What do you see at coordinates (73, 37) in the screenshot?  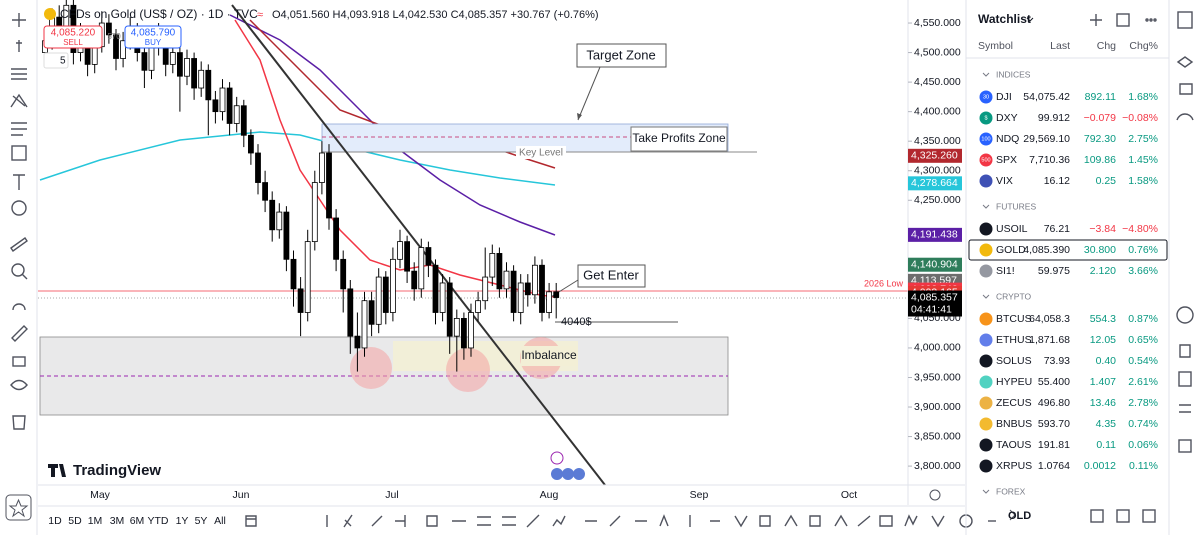 I see `sell-button` at bounding box center [73, 37].